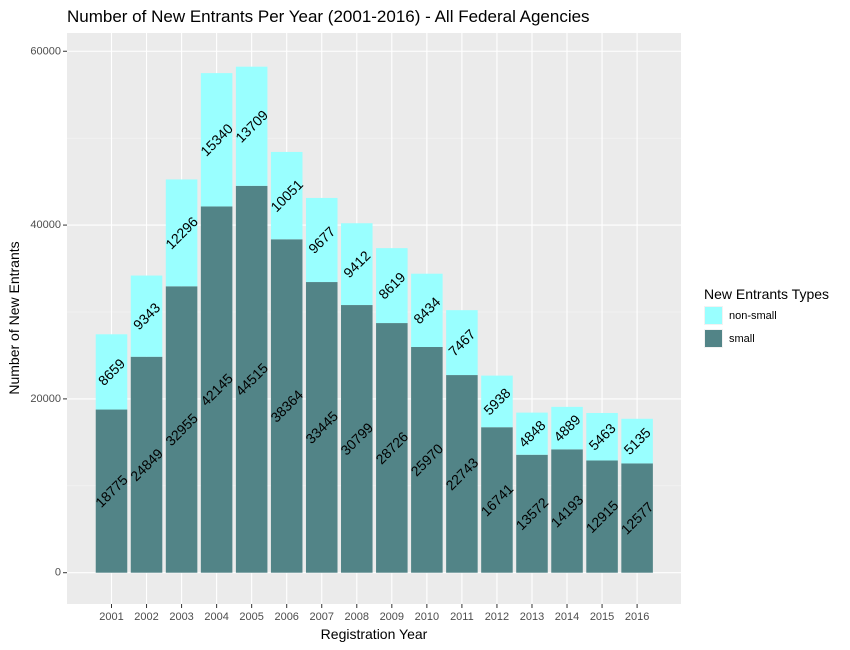 The height and width of the screenshot is (650, 850). What do you see at coordinates (321, 240) in the screenshot?
I see `bar-non-small-2007` at bounding box center [321, 240].